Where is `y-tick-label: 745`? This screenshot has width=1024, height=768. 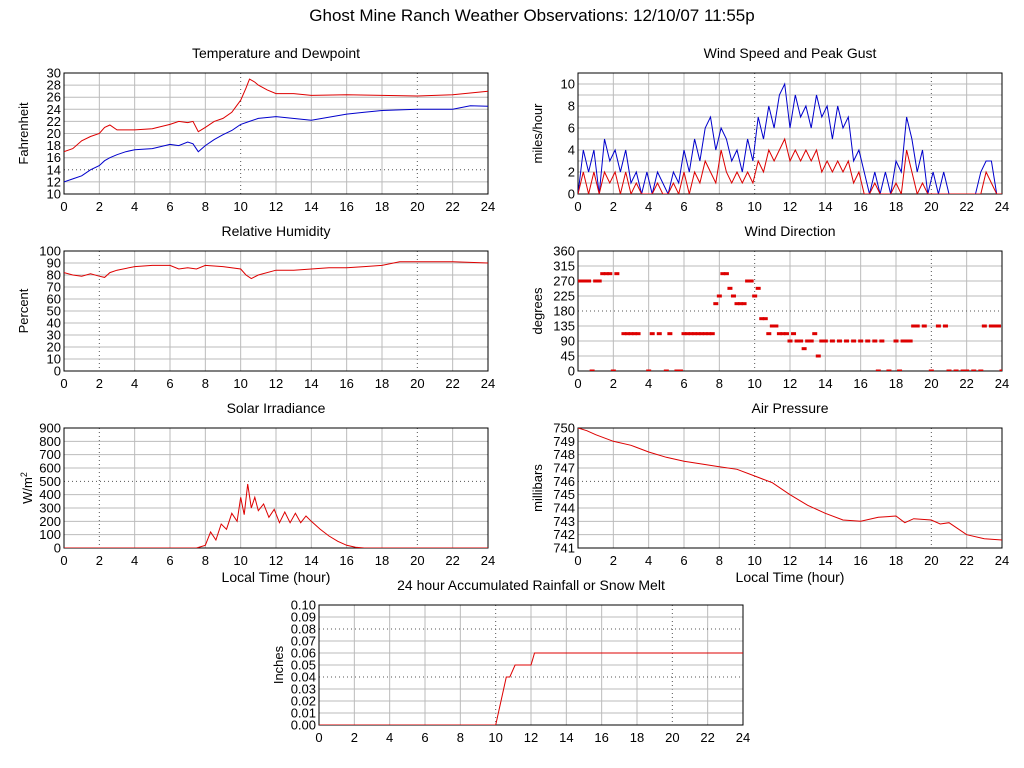 y-tick-label: 745 is located at coordinates (564, 494).